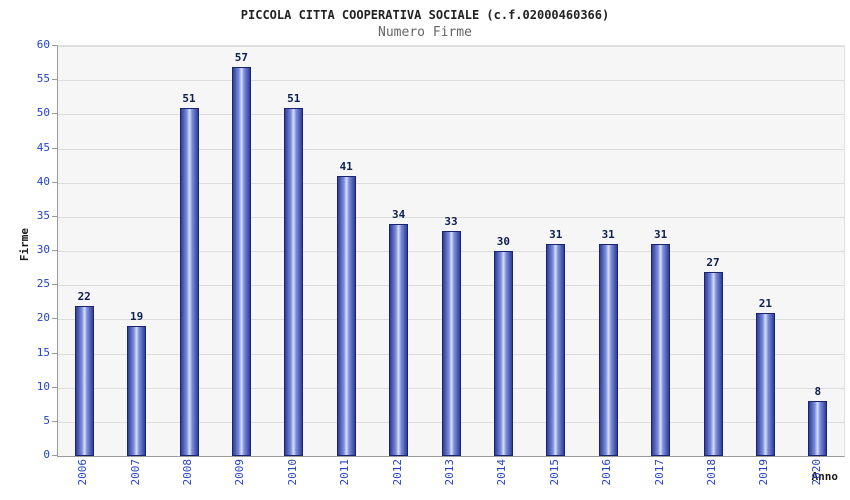 This screenshot has height=500, width=850. What do you see at coordinates (502, 472) in the screenshot?
I see `x-tick-label: 2014` at bounding box center [502, 472].